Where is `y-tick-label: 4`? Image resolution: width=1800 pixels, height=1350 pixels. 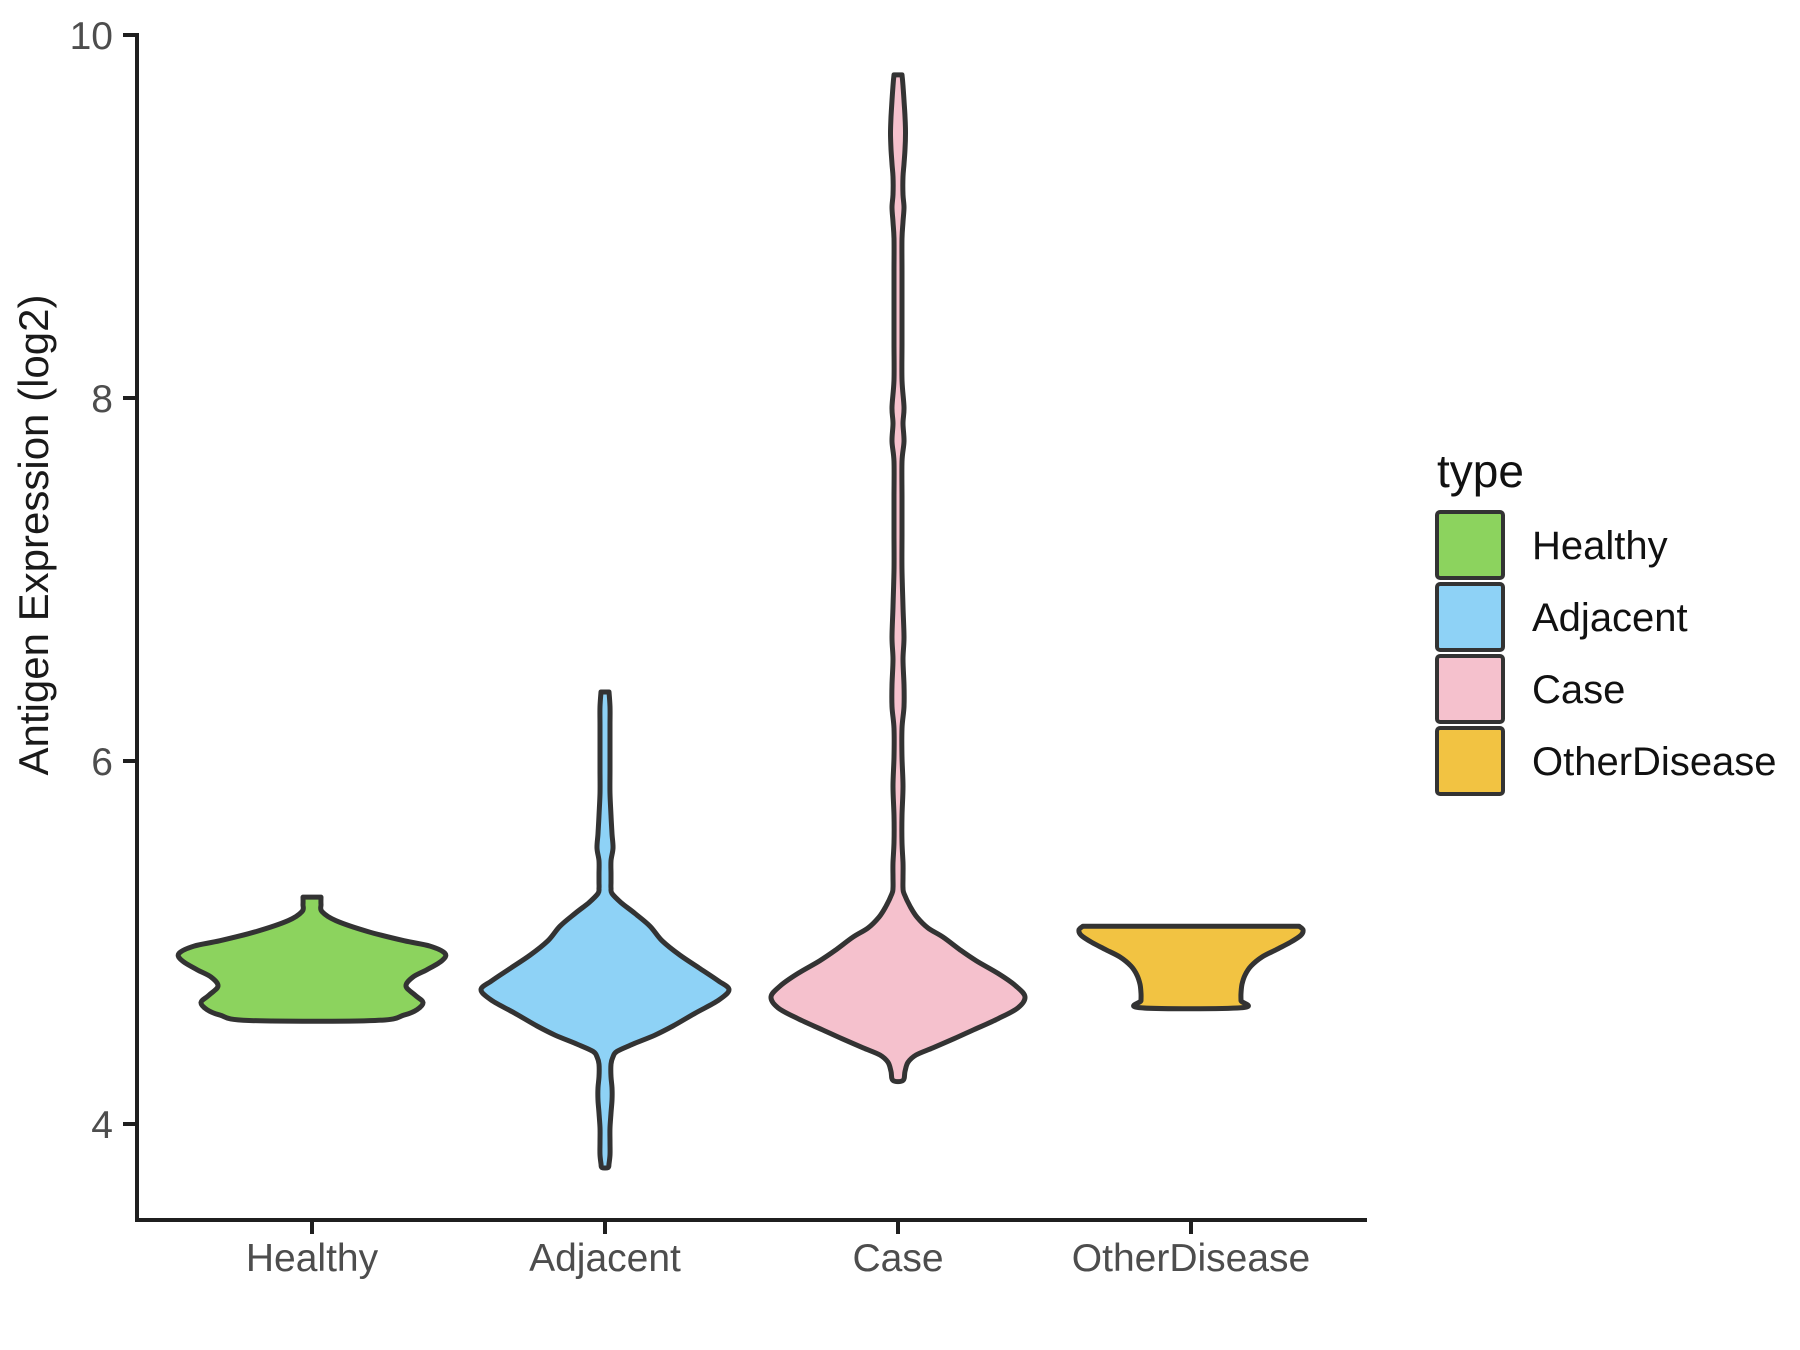 y-tick-label: 4 is located at coordinates (102, 1125).